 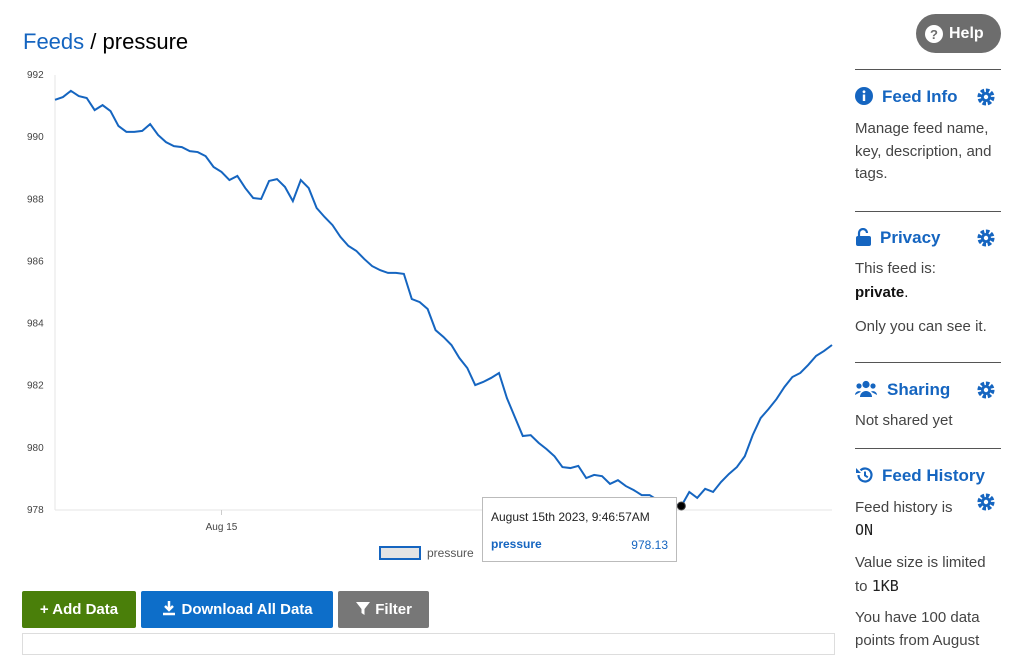 I want to click on filter-button: Filter, so click(x=383, y=609).